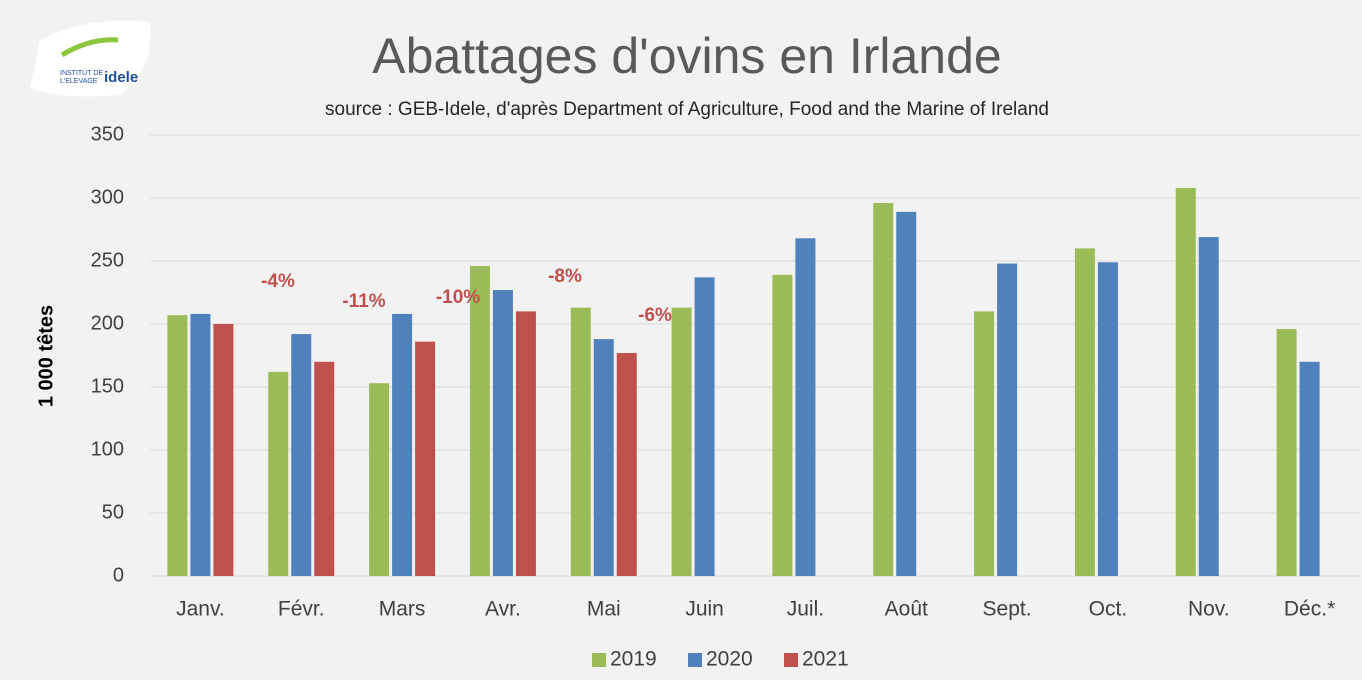 The width and height of the screenshot is (1362, 680). I want to click on x-tick-label: Mai, so click(604, 609).